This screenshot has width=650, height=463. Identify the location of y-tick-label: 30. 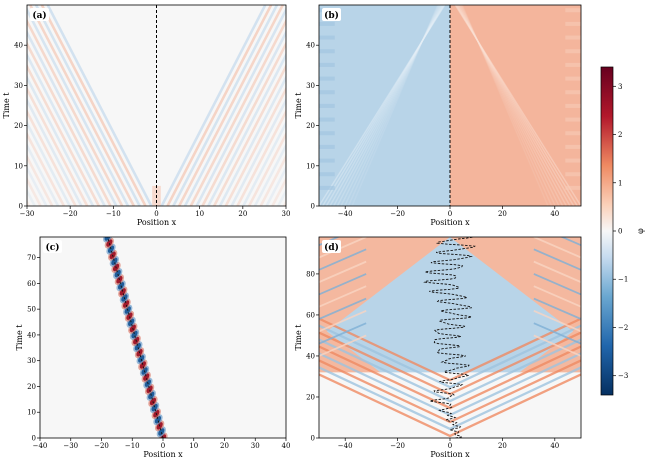
(310, 86).